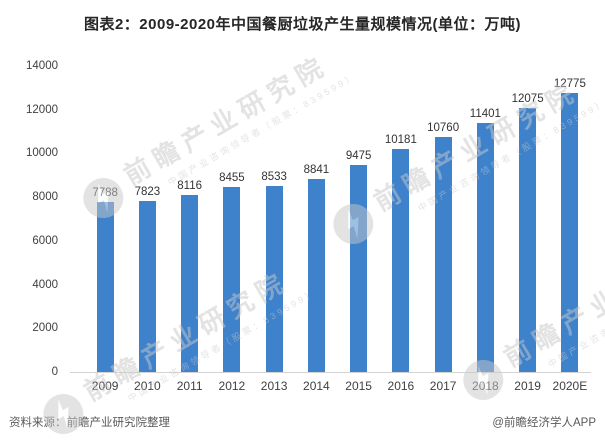  What do you see at coordinates (544, 423) in the screenshot?
I see `credit-note: @前瞻经济学人APP` at bounding box center [544, 423].